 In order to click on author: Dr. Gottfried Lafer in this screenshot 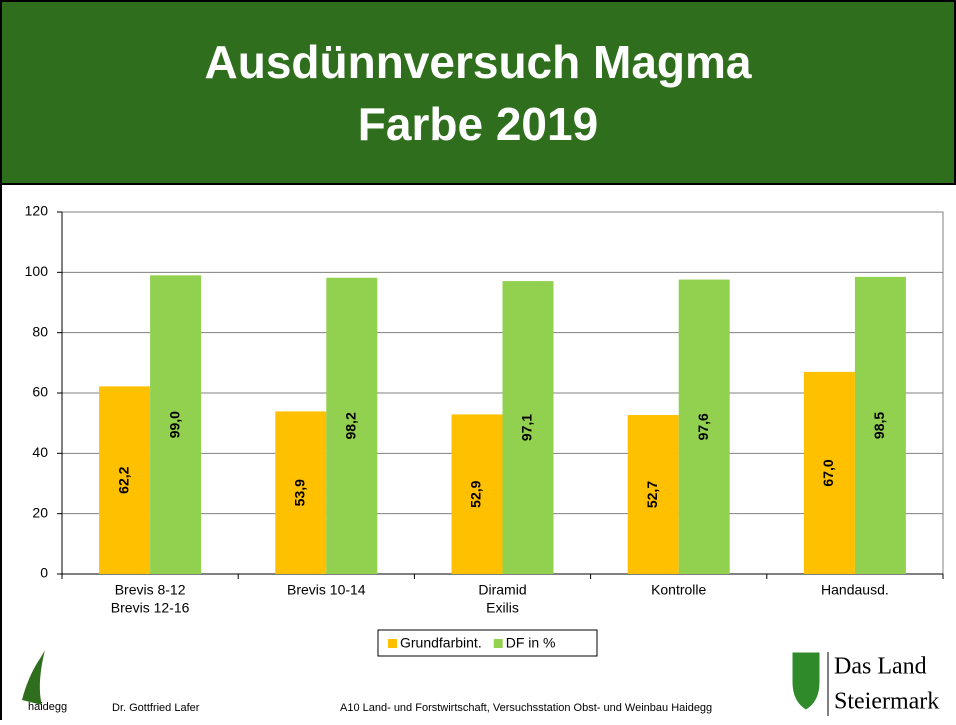, I will do `click(156, 708)`.